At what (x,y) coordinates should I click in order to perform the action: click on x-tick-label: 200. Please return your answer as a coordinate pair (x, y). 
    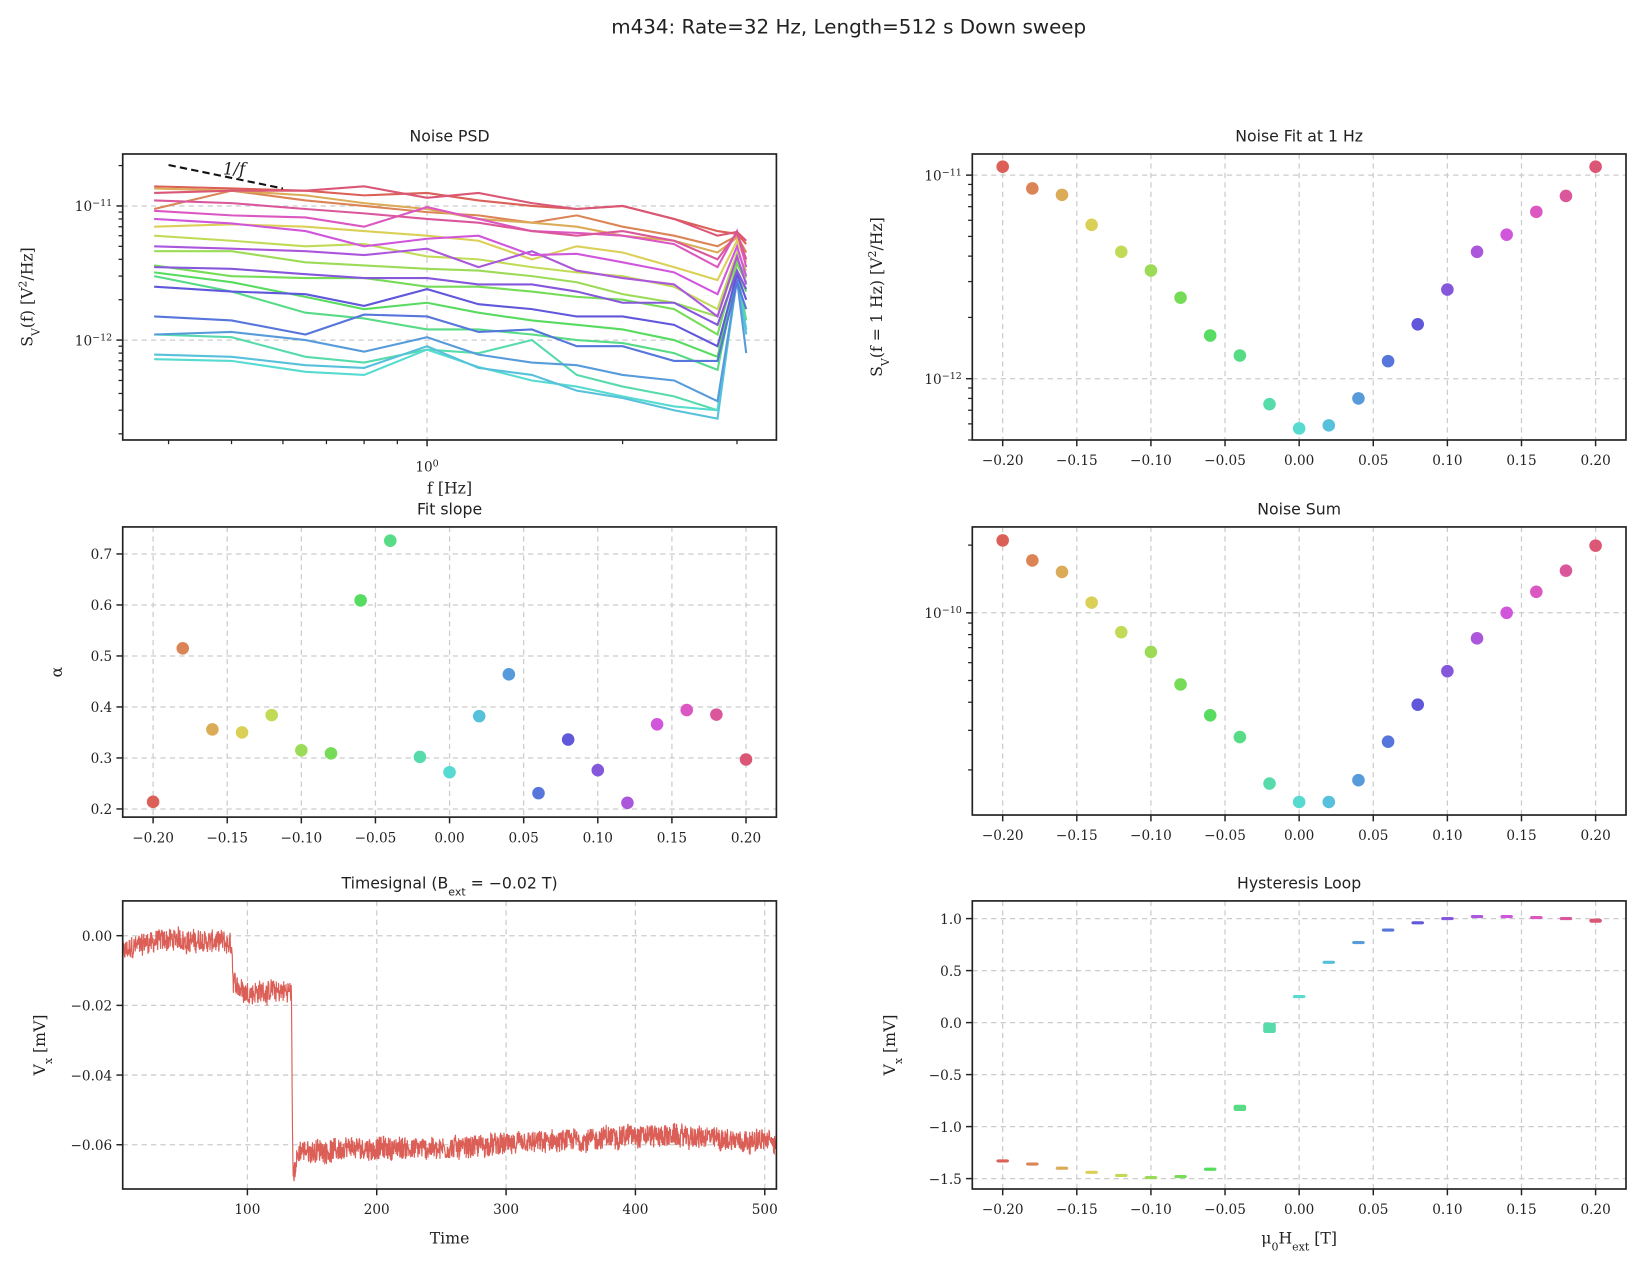
    Looking at the image, I should click on (377, 1210).